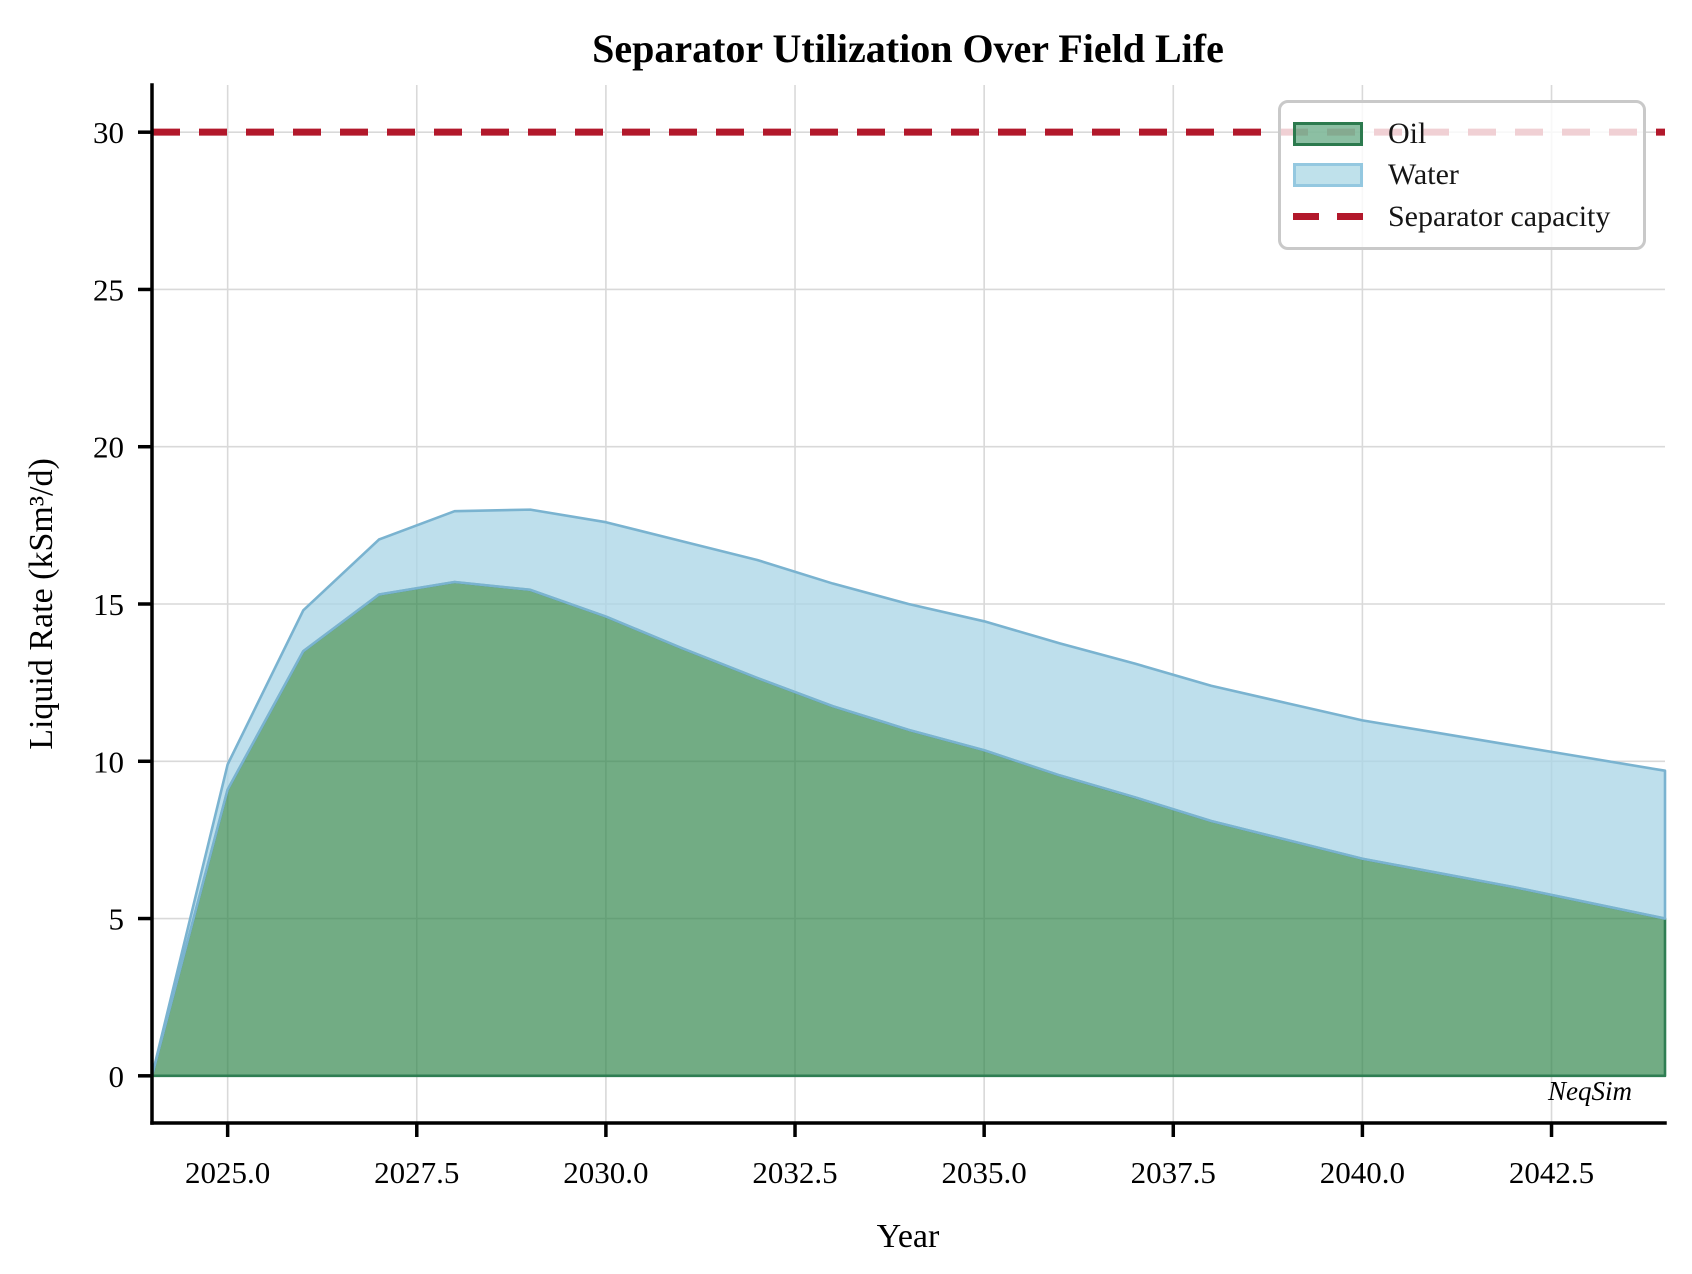 The image size is (1692, 1274). What do you see at coordinates (1589, 1091) in the screenshot?
I see `watermark: NeqSim` at bounding box center [1589, 1091].